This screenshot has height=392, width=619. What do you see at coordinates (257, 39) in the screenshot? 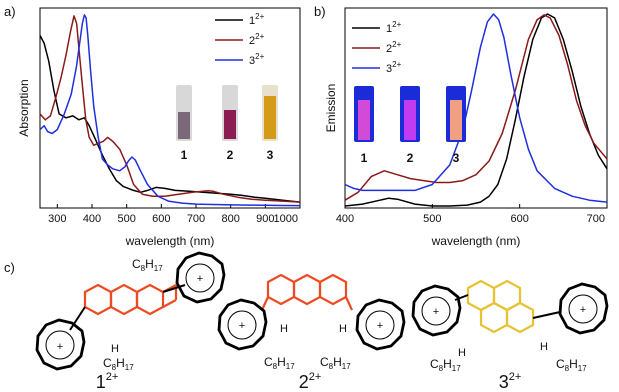
I see `legend-a-label-2: 22+` at bounding box center [257, 39].